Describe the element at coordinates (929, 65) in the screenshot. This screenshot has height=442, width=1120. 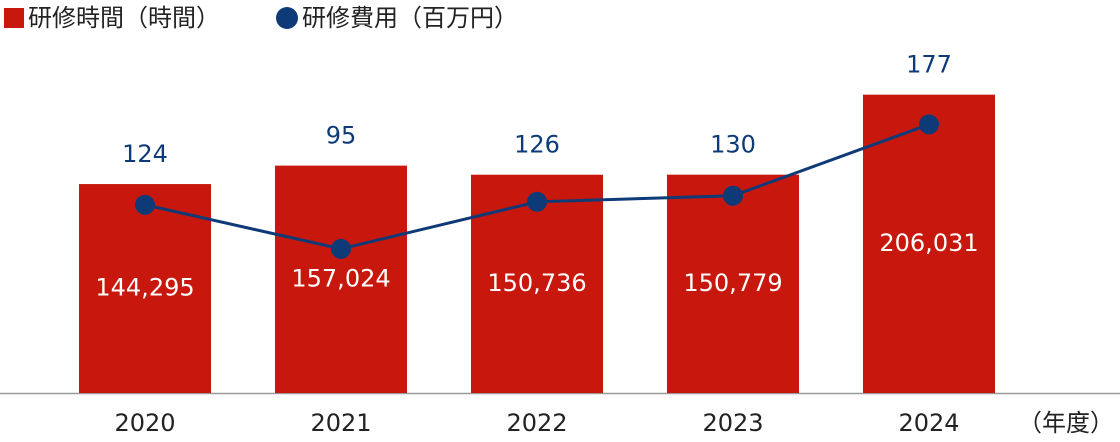
I see `line-value-label: 177` at that location.